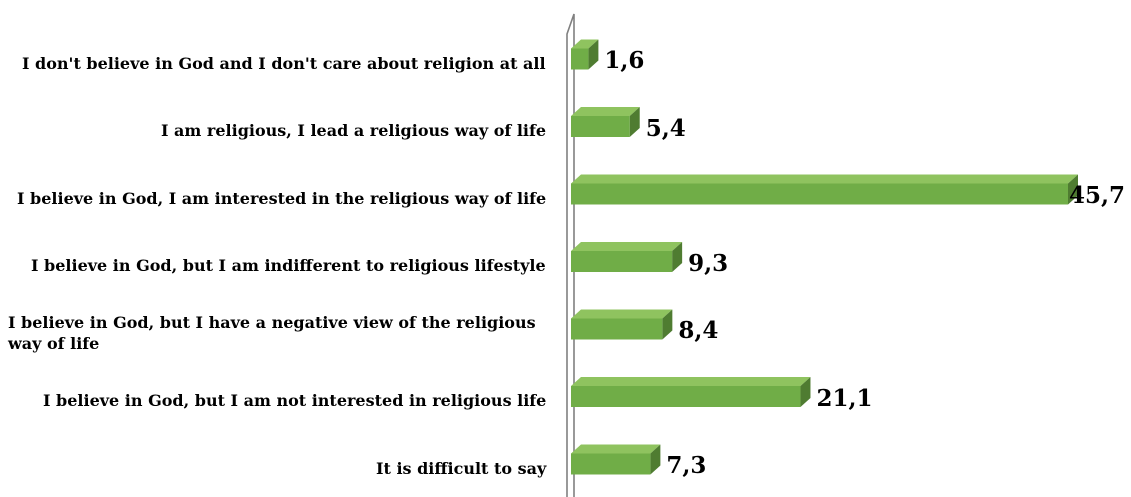 This screenshot has width=1131, height=497. Describe the element at coordinates (844, 398) in the screenshot. I see `data-label: 21,1` at that location.